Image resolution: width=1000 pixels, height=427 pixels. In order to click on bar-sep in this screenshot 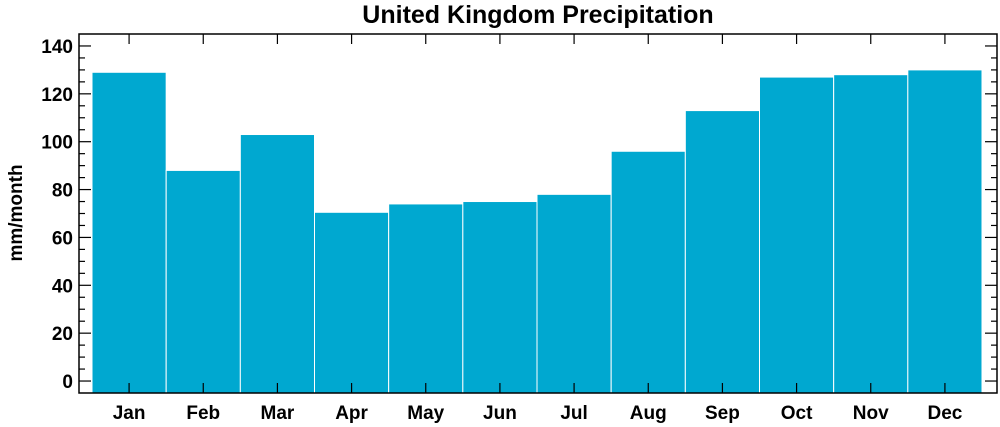, I will do `click(722, 252)`.